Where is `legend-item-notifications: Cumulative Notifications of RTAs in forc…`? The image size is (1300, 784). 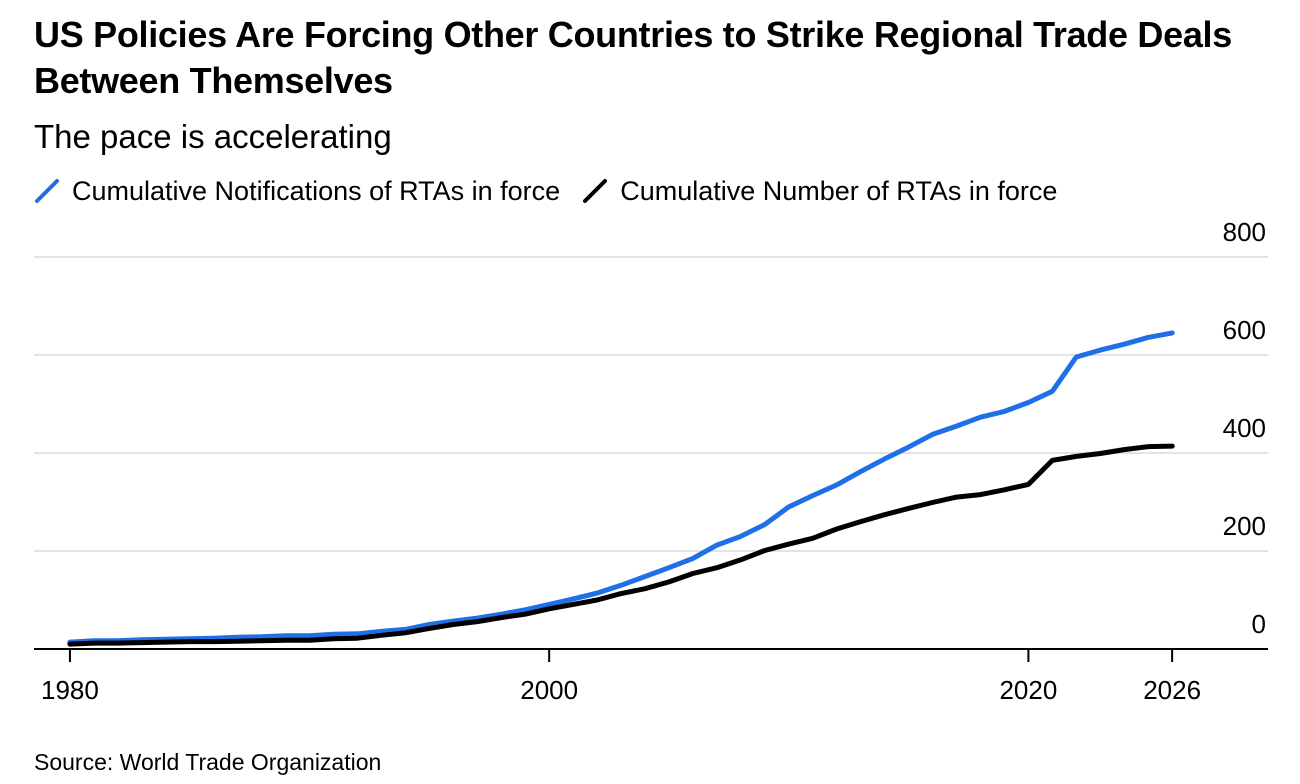 legend-item-notifications: Cumulative Notifications of RTAs in forc… is located at coordinates (297, 191).